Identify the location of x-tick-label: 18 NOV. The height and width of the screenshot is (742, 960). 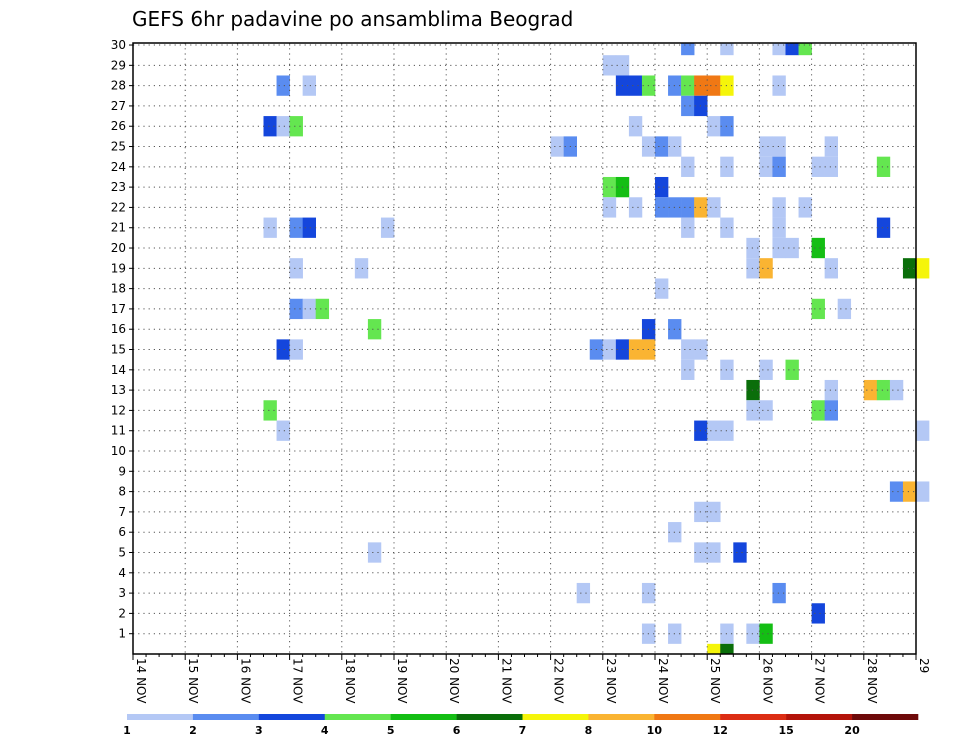
(350, 681).